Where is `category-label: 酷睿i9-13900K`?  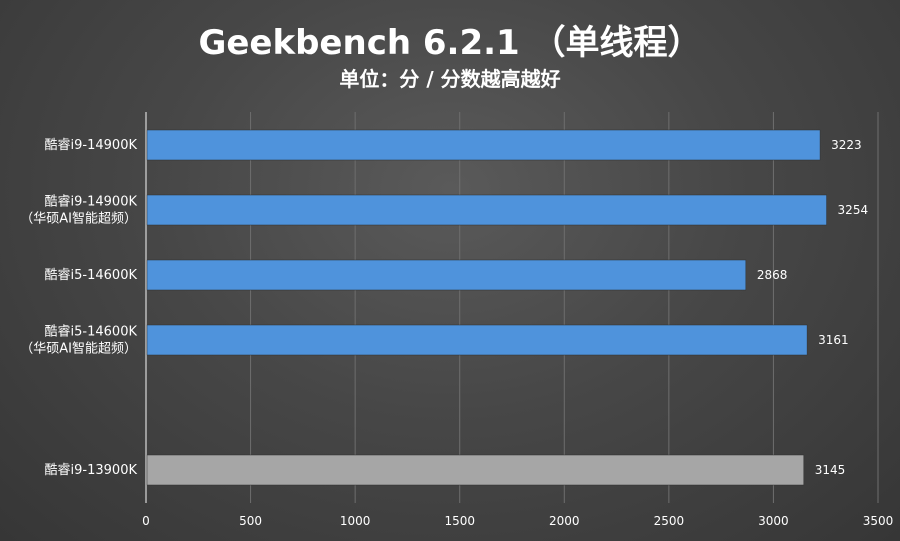 category-label: 酷睿i9-13900K is located at coordinates (91, 470).